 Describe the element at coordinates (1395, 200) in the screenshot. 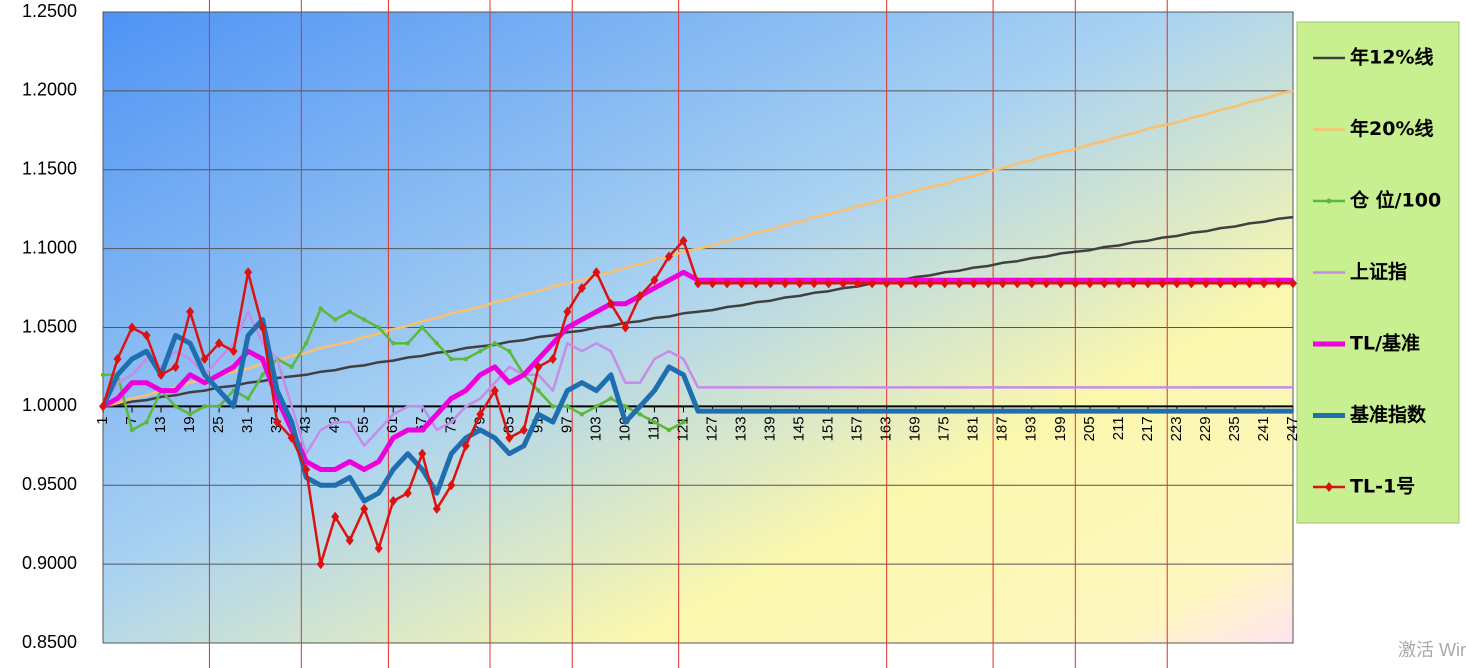

I see `legend-label: 仓 位/100` at that location.